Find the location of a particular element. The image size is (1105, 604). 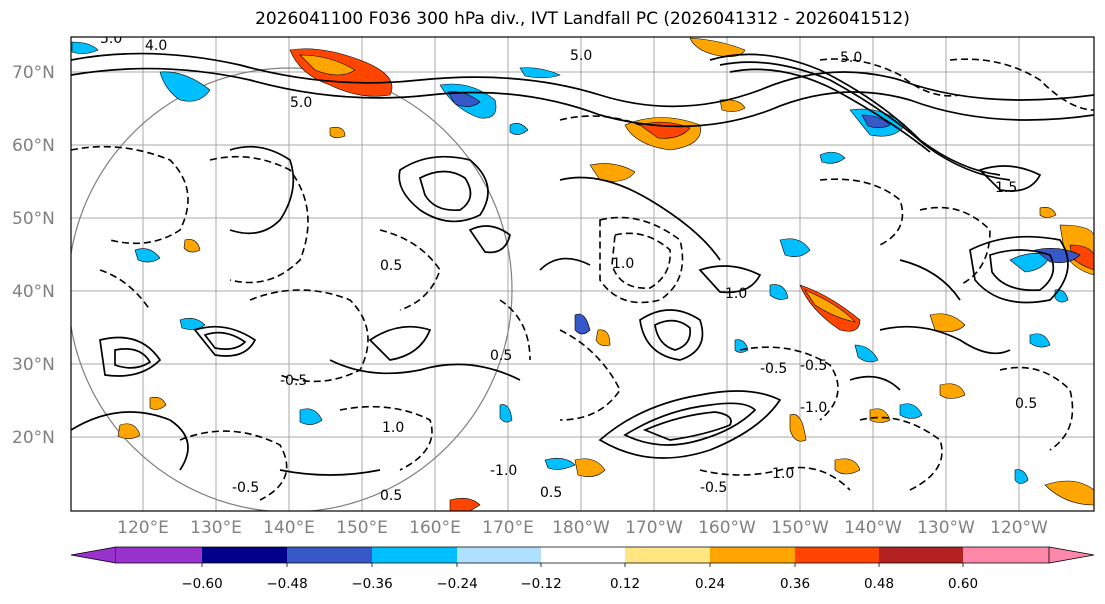

svg-text: 70°N is located at coordinates (33, 73).